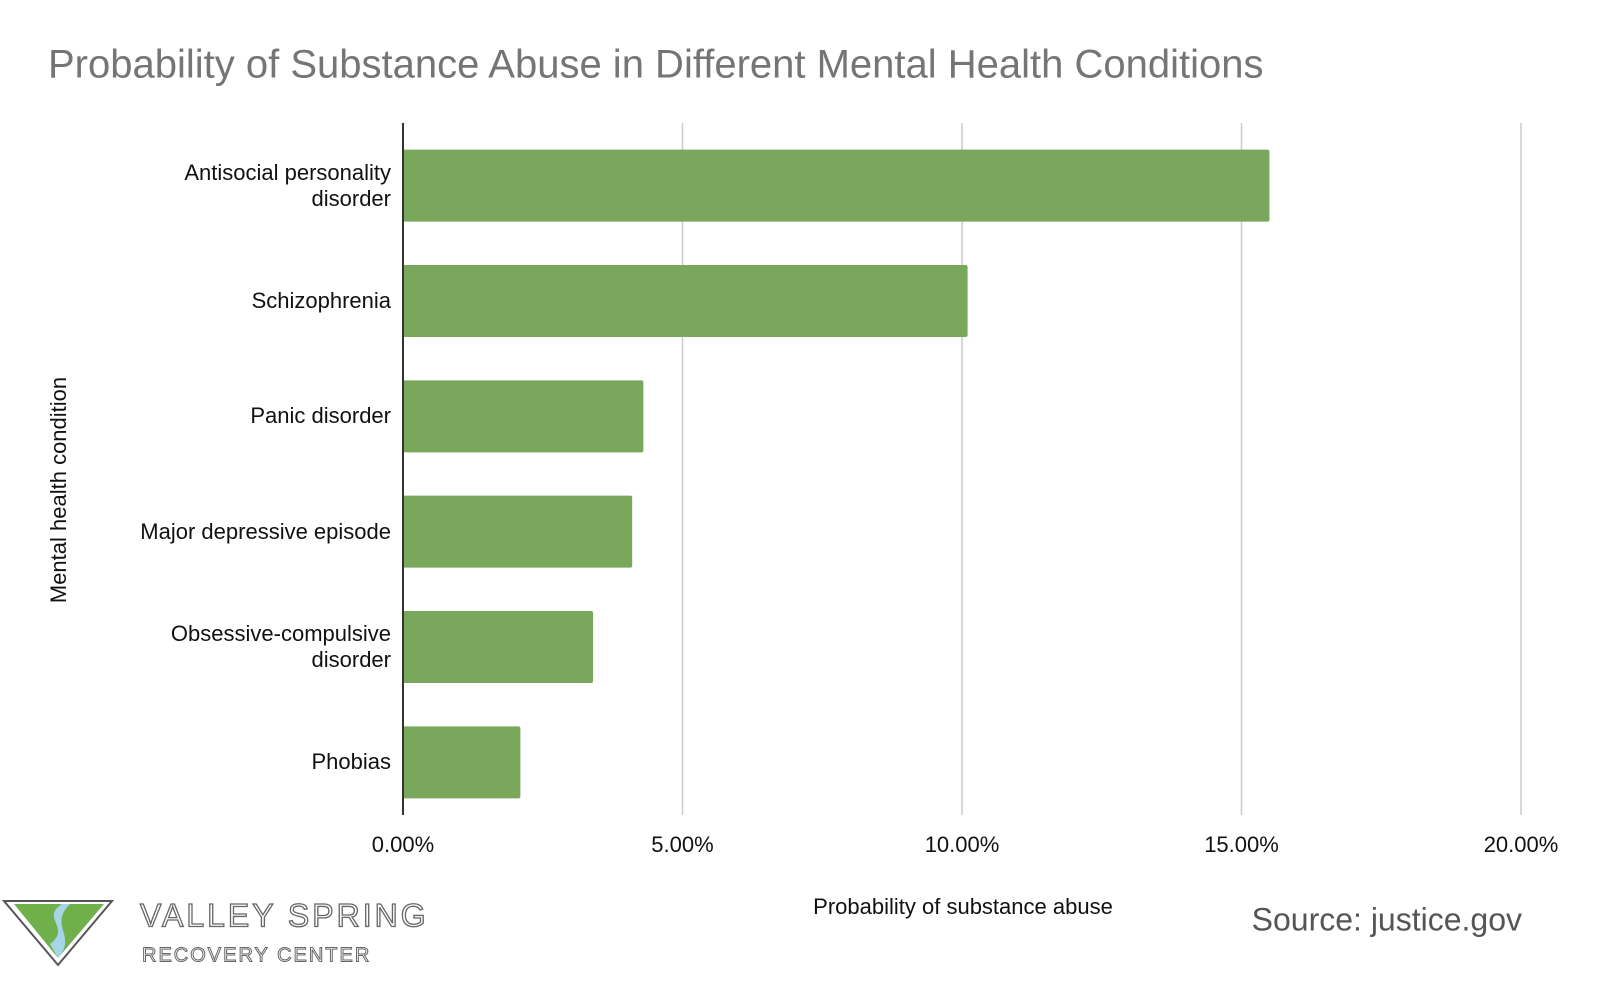 The width and height of the screenshot is (1600, 988). What do you see at coordinates (256, 955) in the screenshot?
I see `logo-line2: RECOVERY CENTER` at bounding box center [256, 955].